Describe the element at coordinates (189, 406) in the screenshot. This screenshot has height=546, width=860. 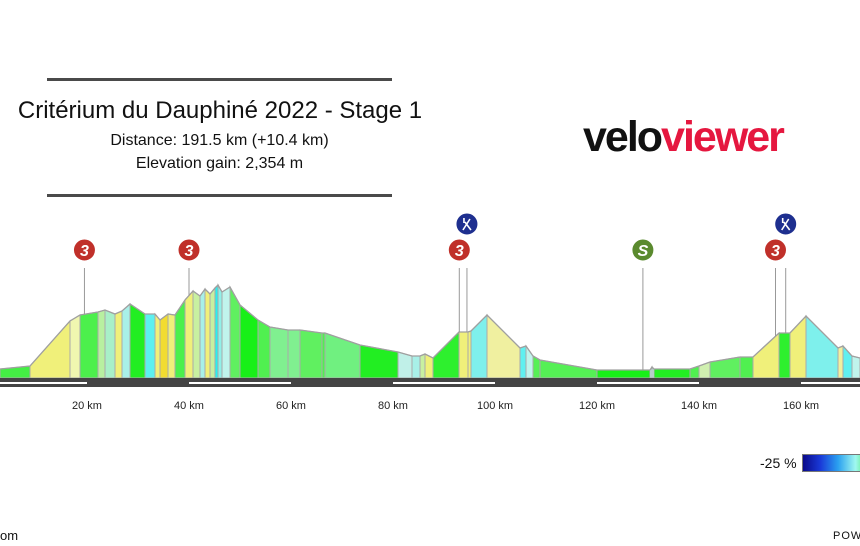
I see `x-tick-label: 40 km` at that location.